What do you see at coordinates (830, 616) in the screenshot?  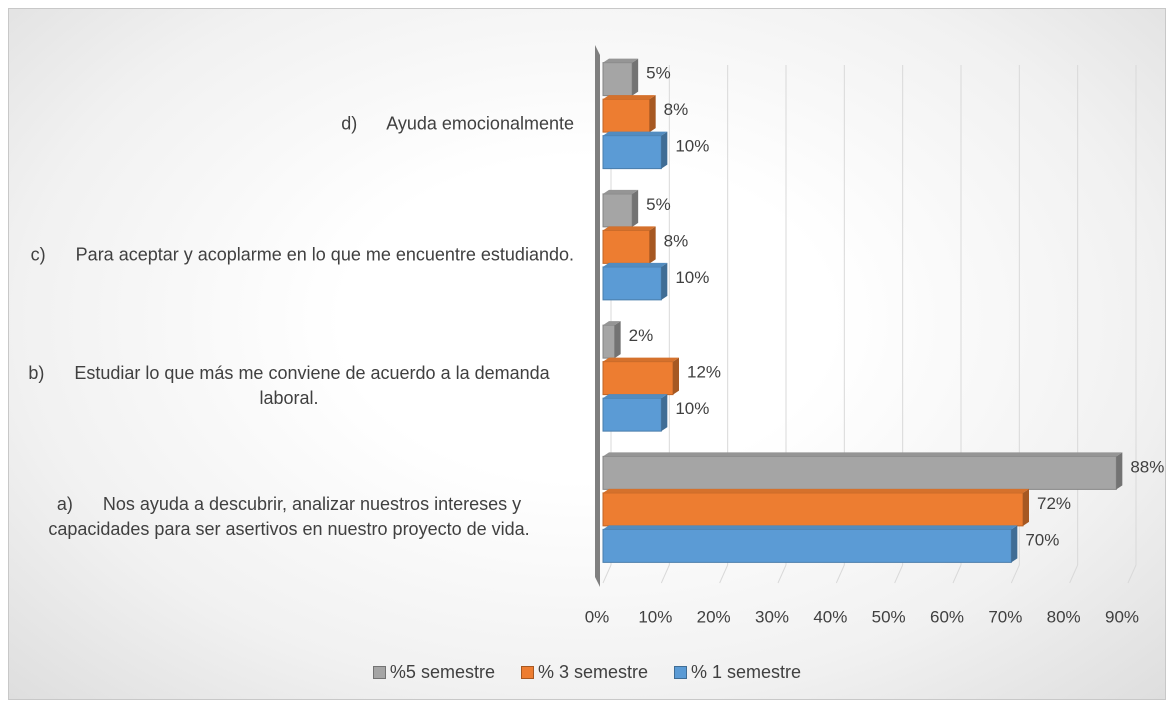 I see `x-tick-label: 40%` at bounding box center [830, 616].